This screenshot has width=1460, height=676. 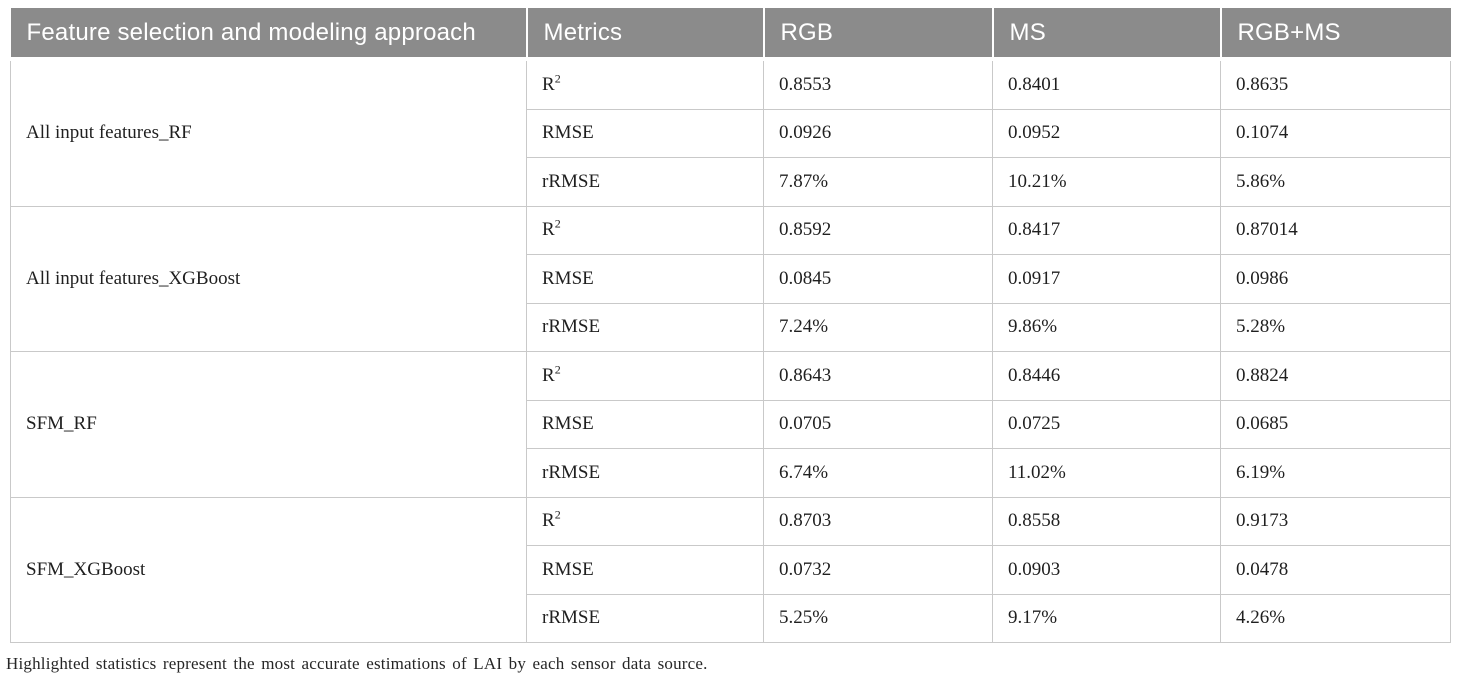 What do you see at coordinates (1335, 618) in the screenshot?
I see `value-cell-rgbms: 4.26%` at bounding box center [1335, 618].